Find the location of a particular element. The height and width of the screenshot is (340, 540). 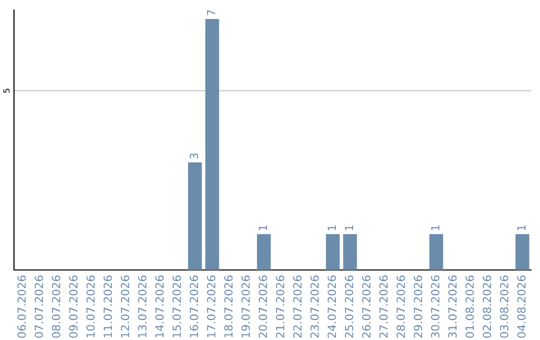

x-tick-label: 11.07.2026 is located at coordinates (108, 307).